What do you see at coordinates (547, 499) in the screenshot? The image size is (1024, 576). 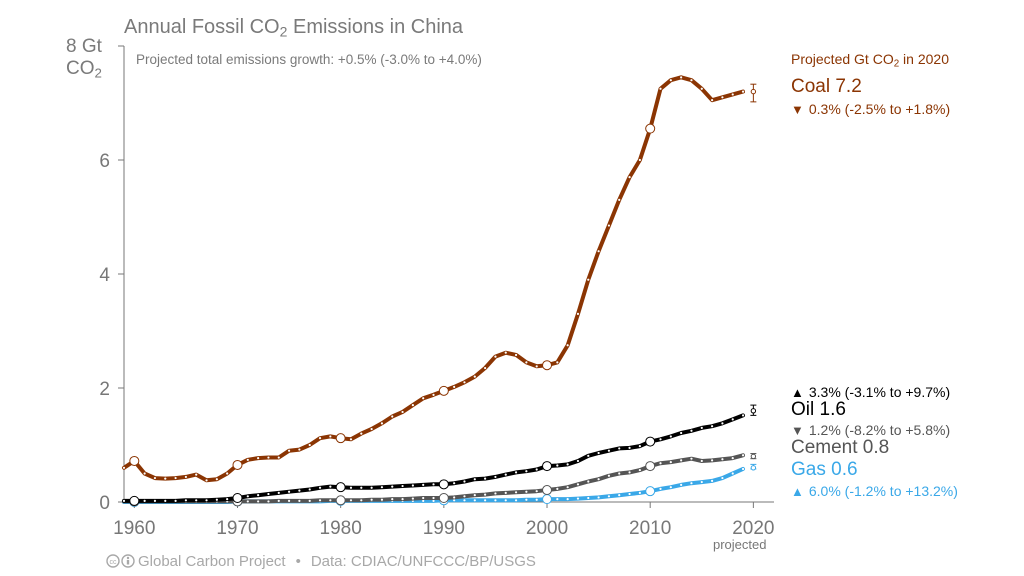 I see `gas-decade-marker` at bounding box center [547, 499].